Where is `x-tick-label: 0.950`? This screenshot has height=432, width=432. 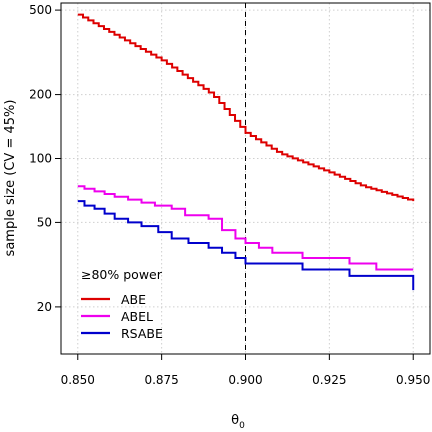 x-tick-label: 0.950 is located at coordinates (413, 380).